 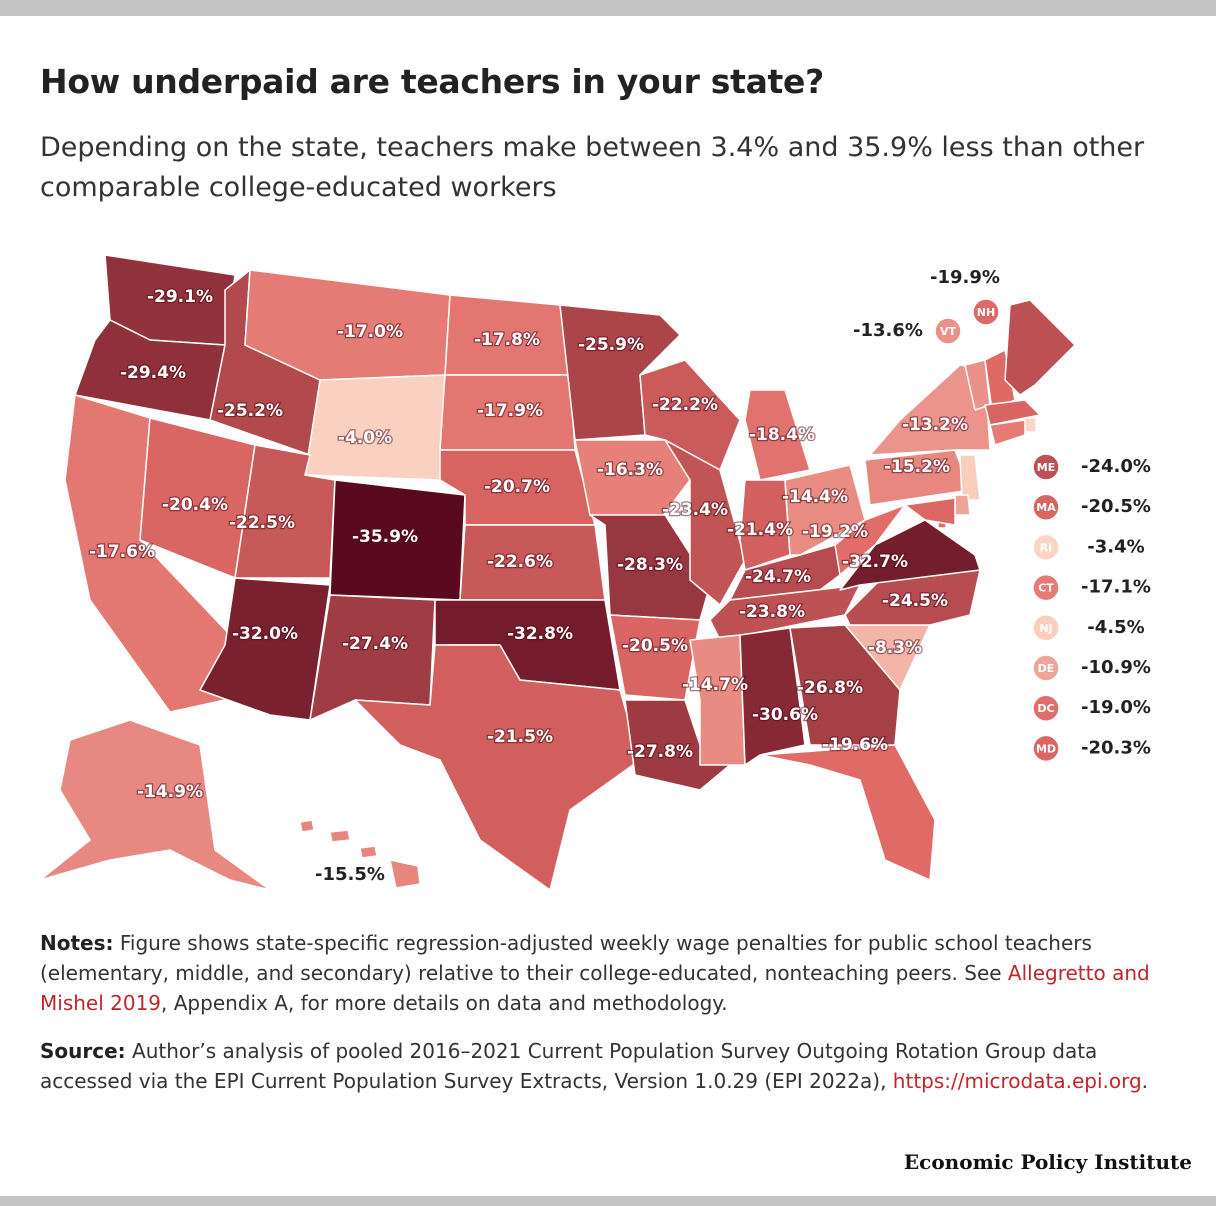 I want to click on state-label: -14.4%, so click(x=815, y=497).